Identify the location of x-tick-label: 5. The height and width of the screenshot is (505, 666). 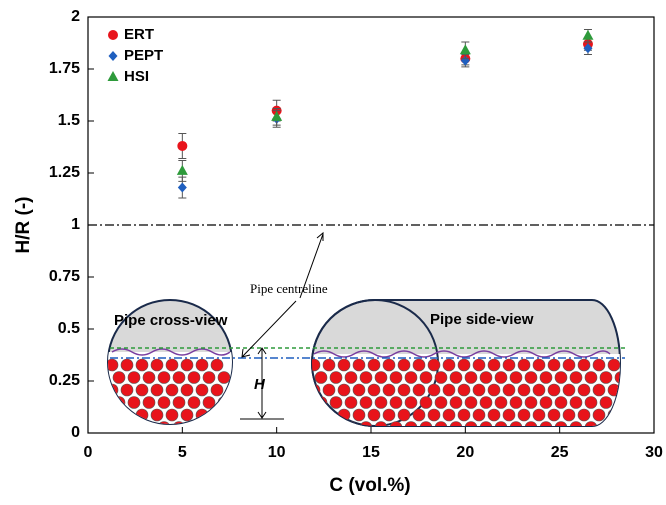
(182, 452).